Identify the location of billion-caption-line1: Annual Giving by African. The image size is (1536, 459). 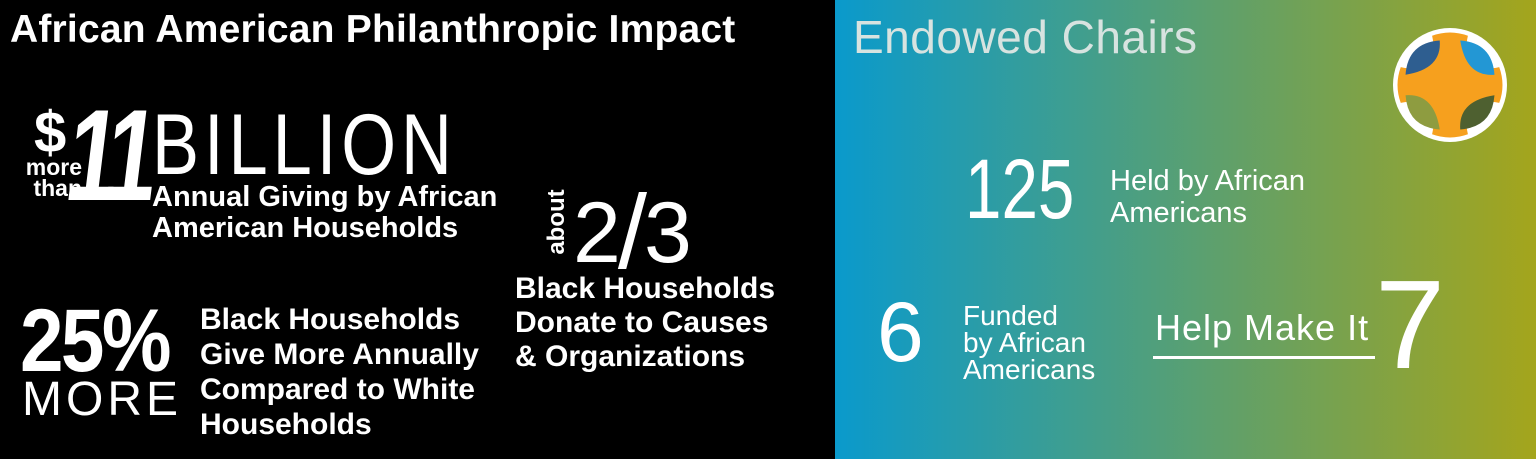
(325, 197).